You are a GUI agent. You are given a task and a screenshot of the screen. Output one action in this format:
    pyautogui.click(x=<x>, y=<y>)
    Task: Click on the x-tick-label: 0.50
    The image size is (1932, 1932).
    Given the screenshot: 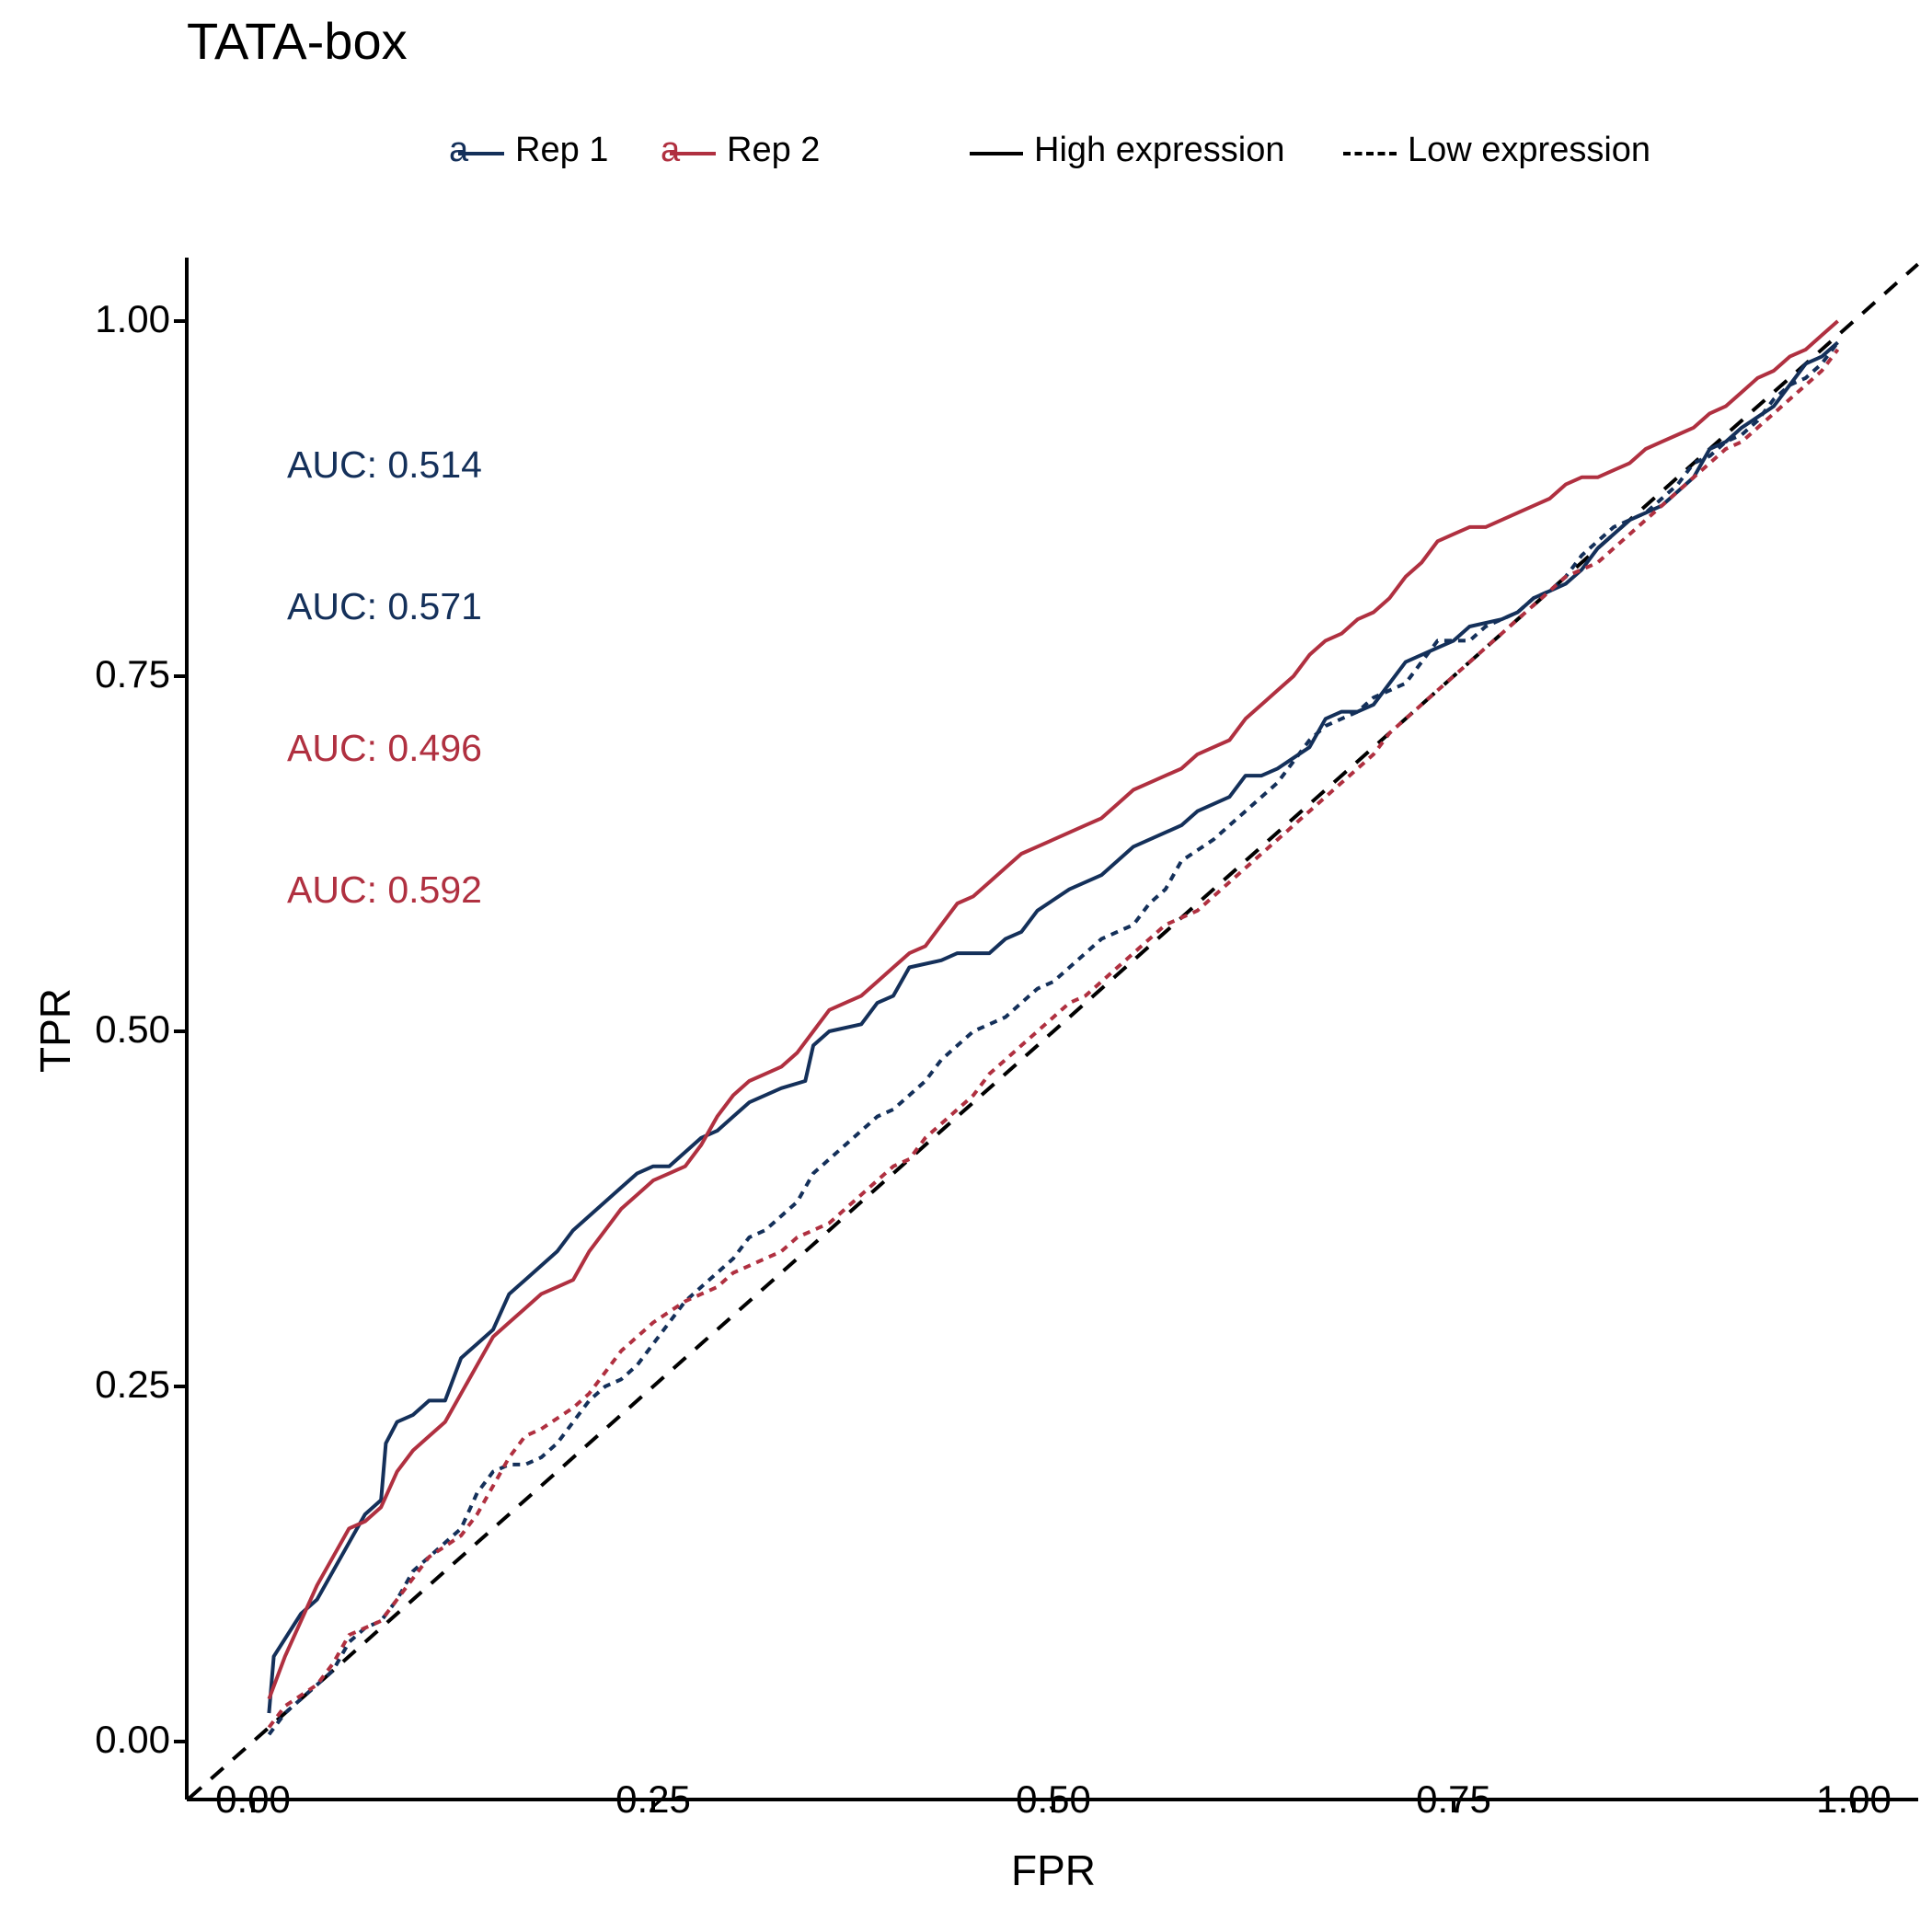 What is the action you would take?
    pyautogui.click(x=1053, y=1799)
    